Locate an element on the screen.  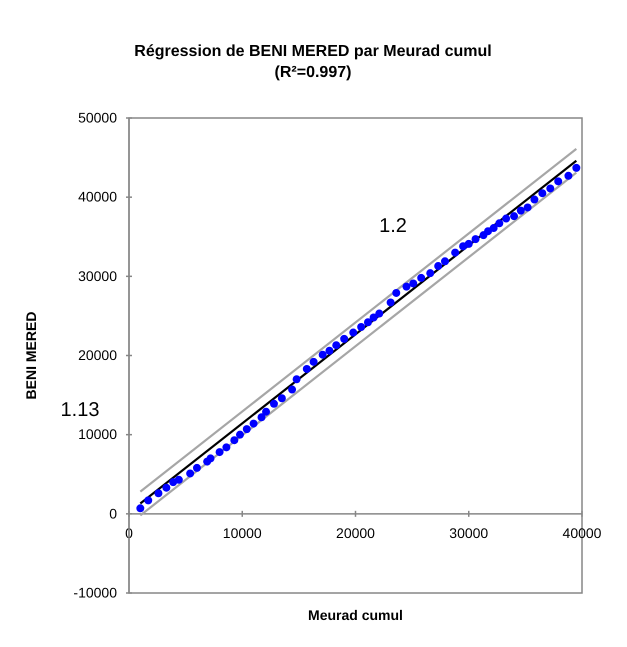
y-tick-label: 10000 is located at coordinates (98, 434).